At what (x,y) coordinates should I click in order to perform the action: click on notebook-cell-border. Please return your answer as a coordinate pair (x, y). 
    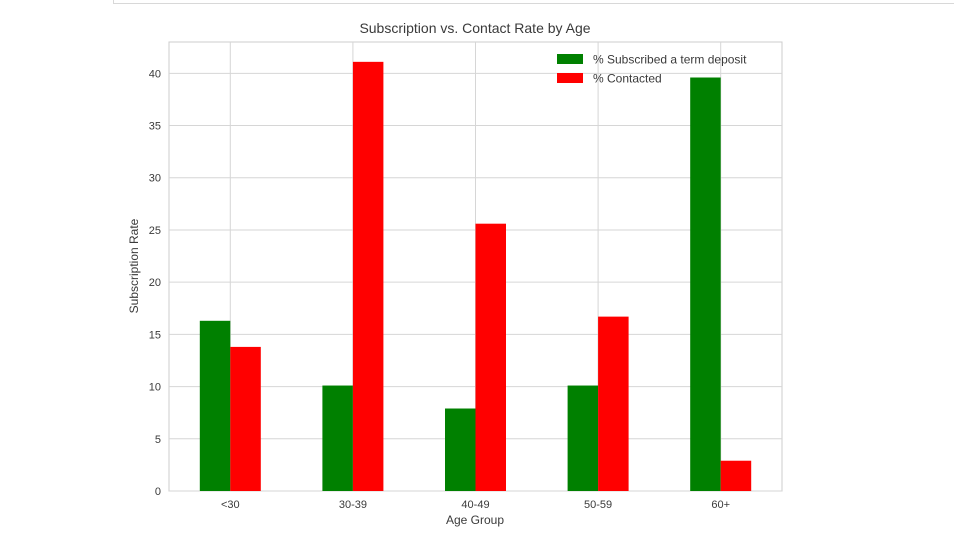
    Looking at the image, I should click on (533, 2).